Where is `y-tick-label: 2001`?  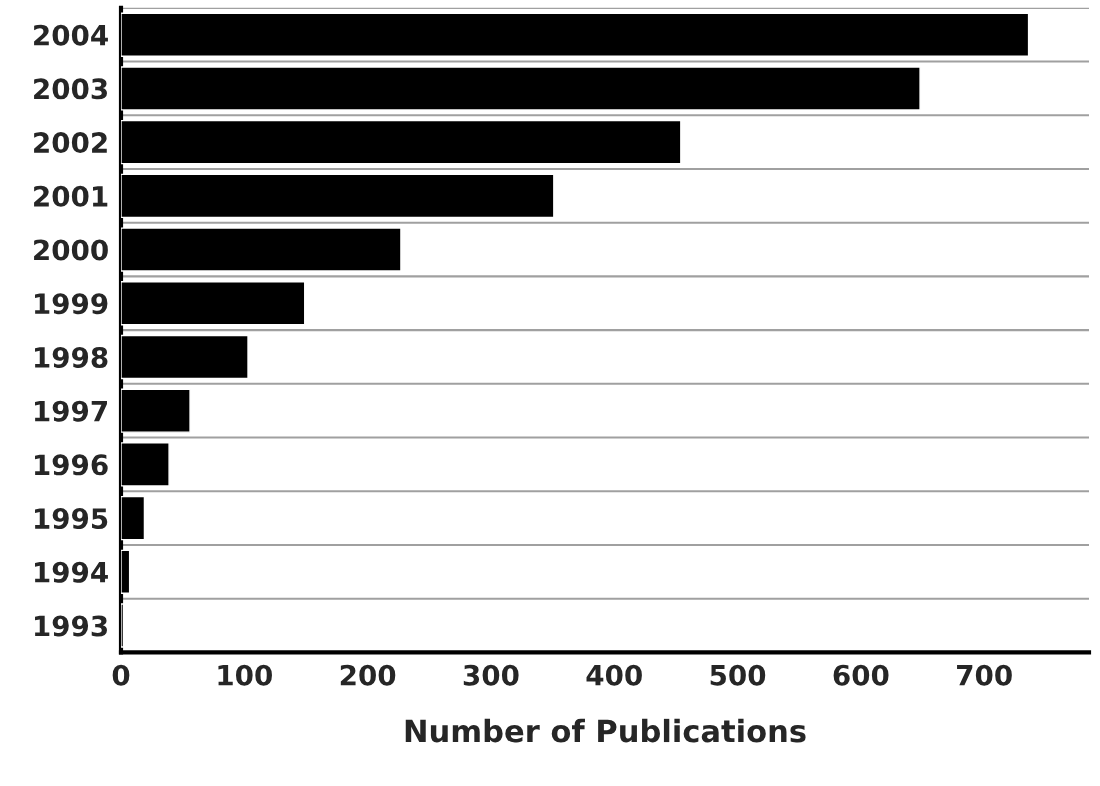
y-tick-label: 2001 is located at coordinates (71, 196).